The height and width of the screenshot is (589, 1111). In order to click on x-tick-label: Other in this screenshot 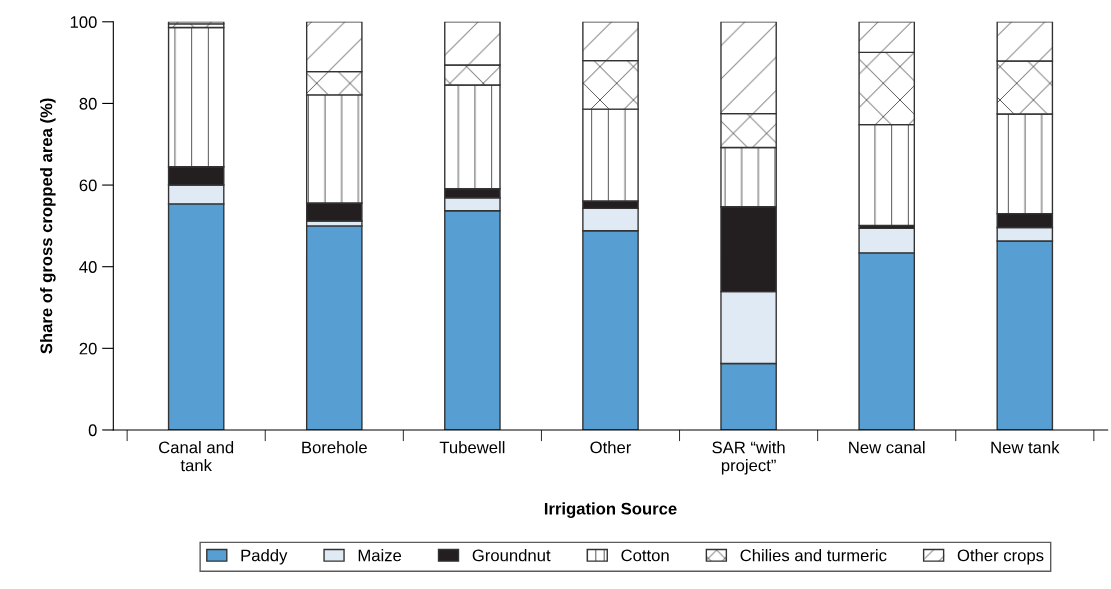, I will do `click(611, 447)`.